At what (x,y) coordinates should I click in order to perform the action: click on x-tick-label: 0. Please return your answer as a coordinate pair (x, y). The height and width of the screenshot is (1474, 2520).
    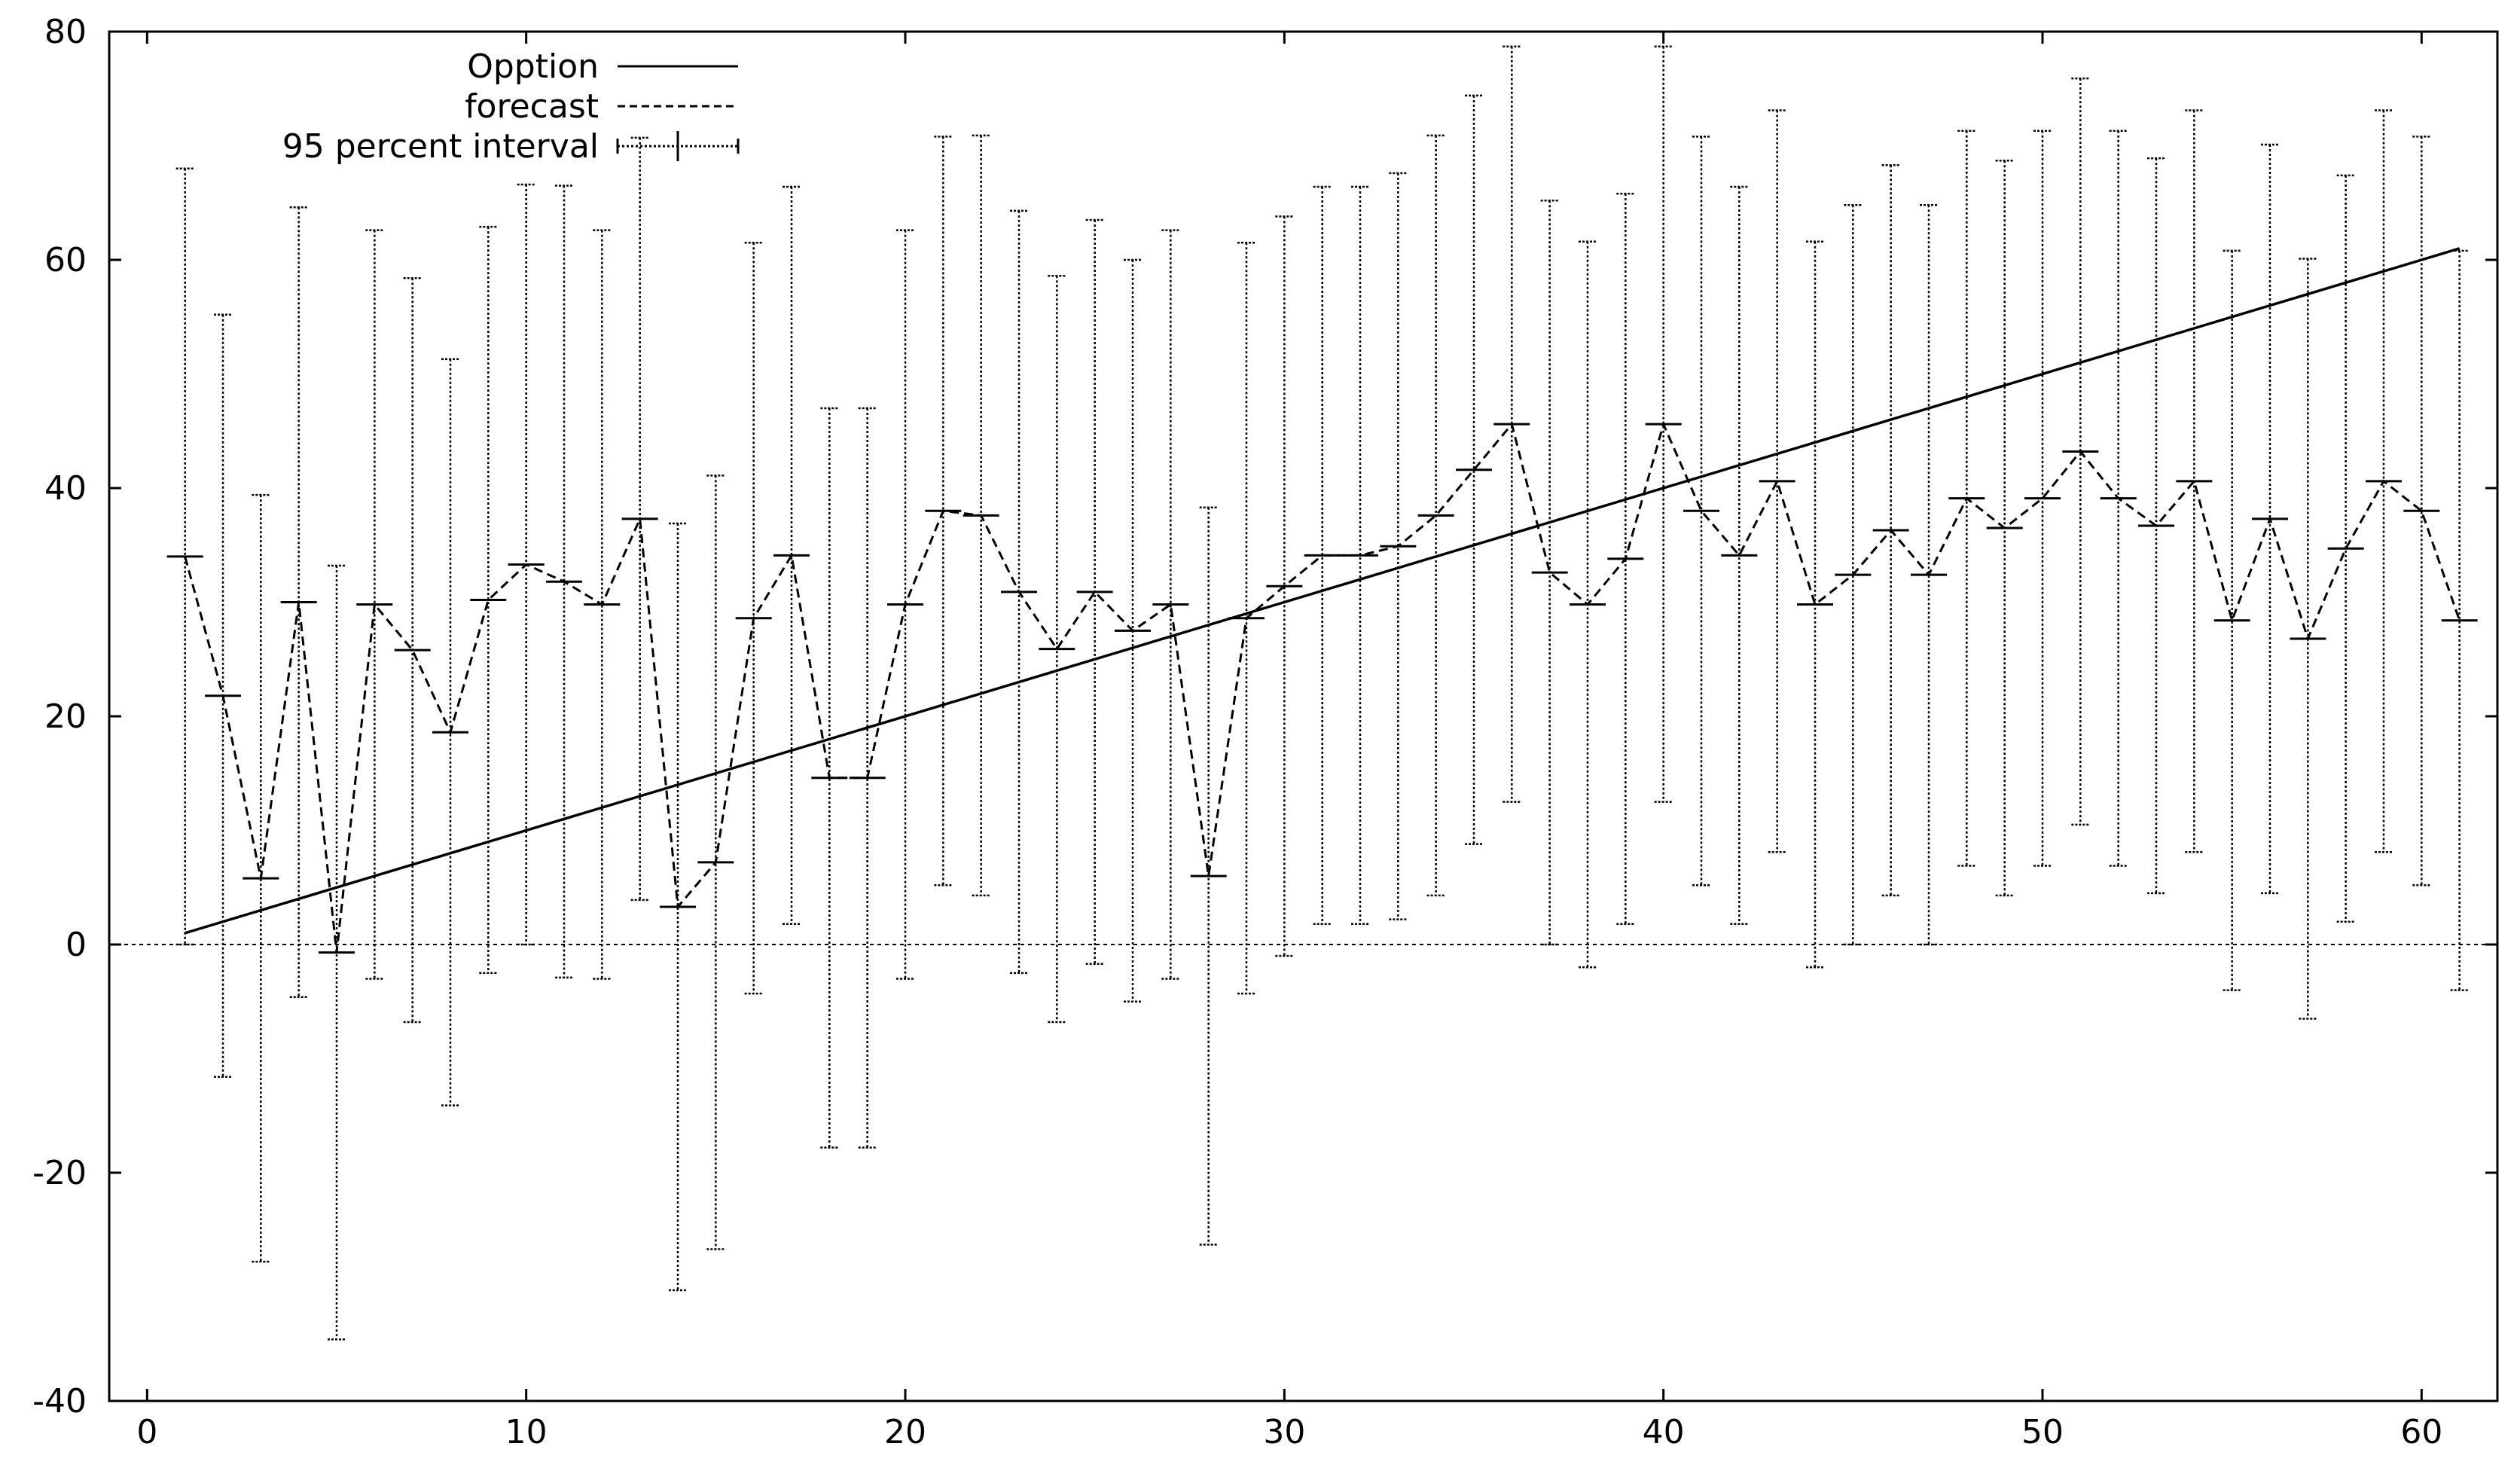
    Looking at the image, I should click on (146, 1432).